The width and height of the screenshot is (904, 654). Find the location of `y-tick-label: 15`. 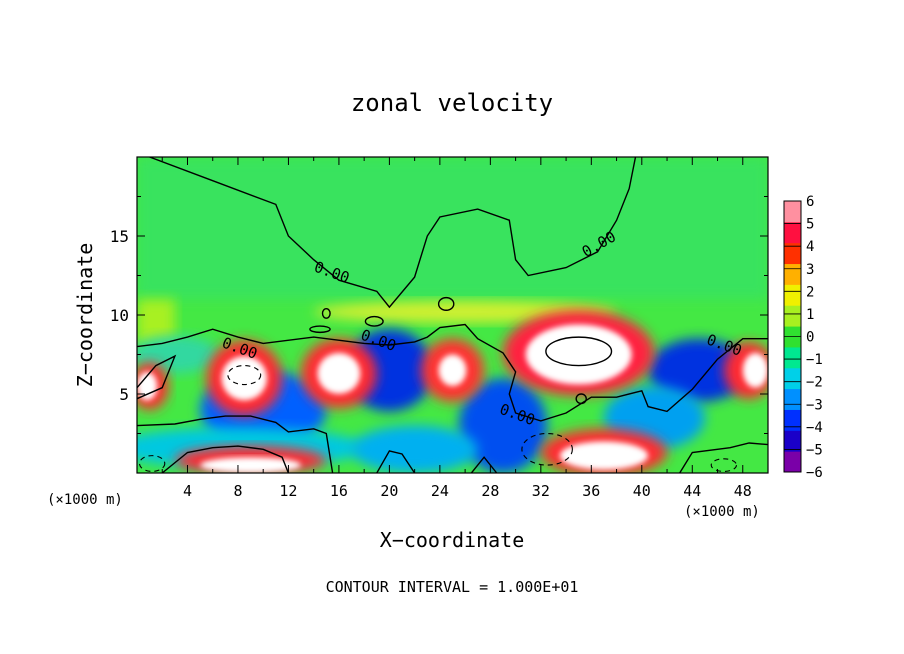

y-tick-label: 15 is located at coordinates (119, 236).